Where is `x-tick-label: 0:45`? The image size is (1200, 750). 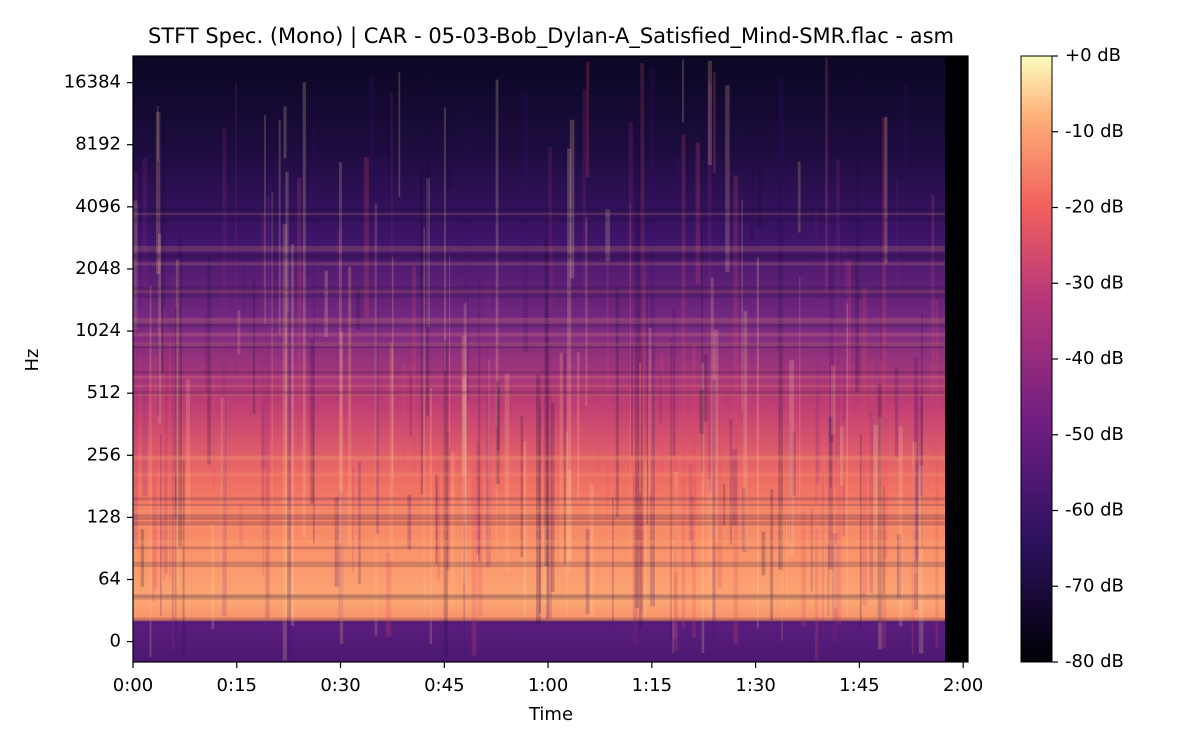 x-tick-label: 0:45 is located at coordinates (444, 685).